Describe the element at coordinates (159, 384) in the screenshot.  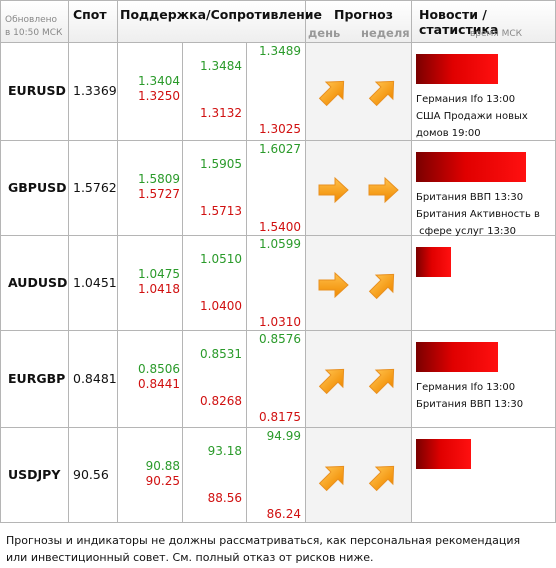
I see `support: 0.8441` at that location.